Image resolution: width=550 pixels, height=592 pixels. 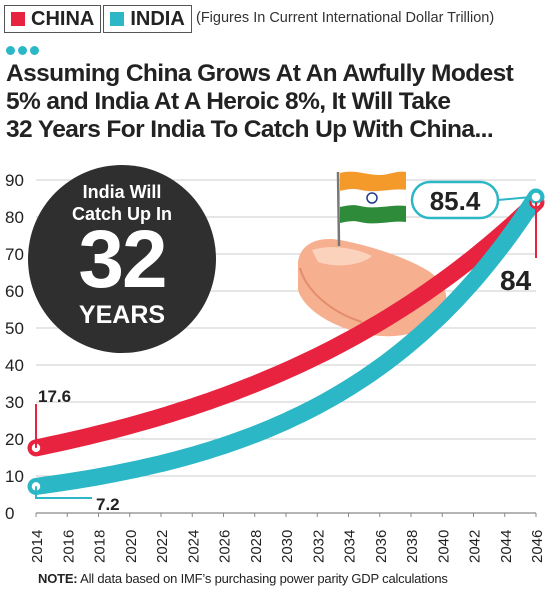 I want to click on badge-years-label: YEARS, so click(x=122, y=315).